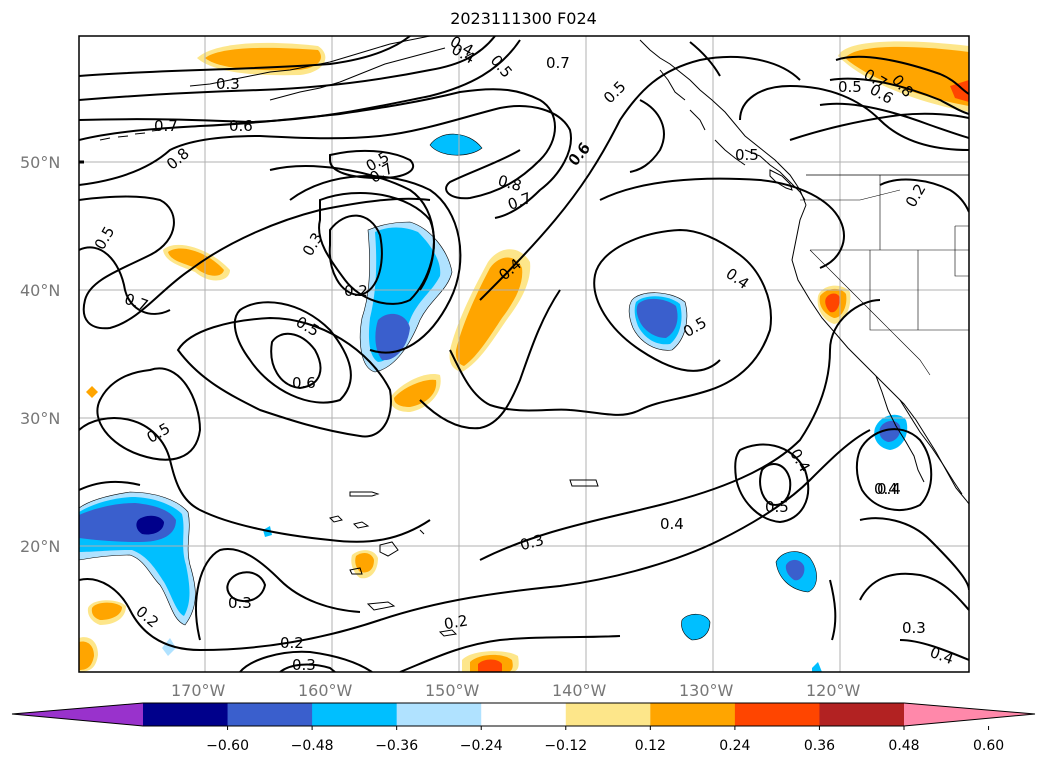 The height and width of the screenshot is (765, 1047). What do you see at coordinates (961, 251) in the screenshot?
I see `border` at bounding box center [961, 251].